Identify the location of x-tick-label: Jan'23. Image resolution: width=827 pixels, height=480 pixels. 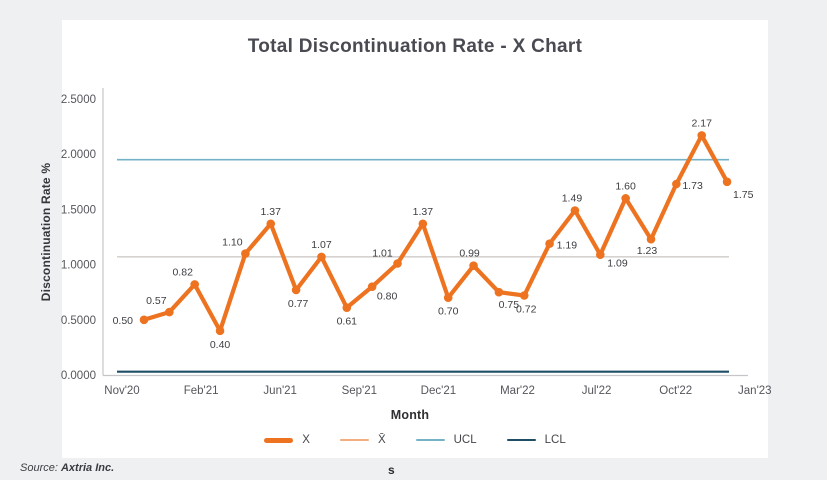
(755, 391).